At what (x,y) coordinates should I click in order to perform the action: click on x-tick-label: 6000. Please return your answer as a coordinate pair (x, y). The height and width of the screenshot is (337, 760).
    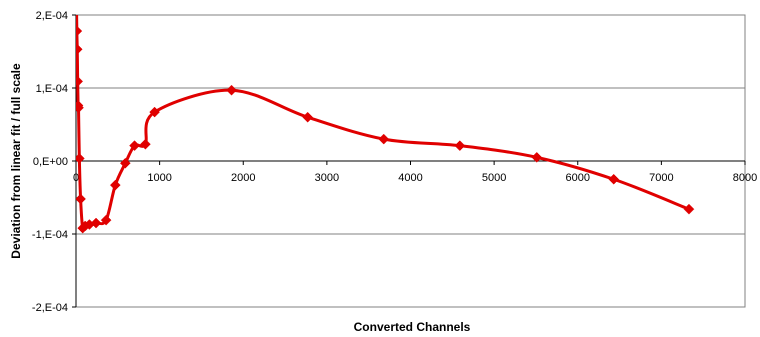
    Looking at the image, I should click on (578, 178).